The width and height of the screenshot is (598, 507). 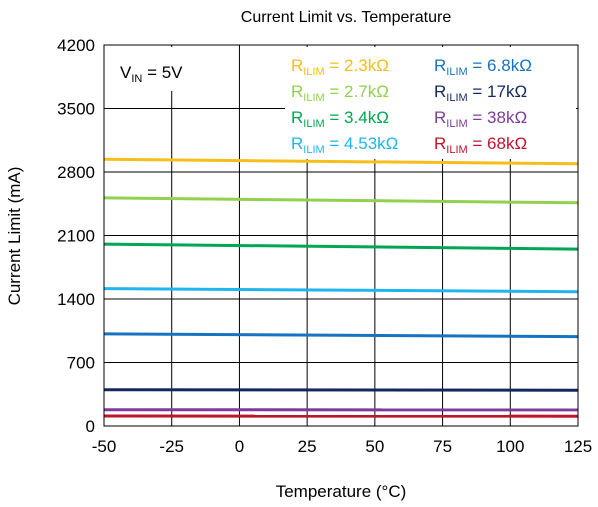 What do you see at coordinates (483, 67) in the screenshot?
I see `legend-item-5: RILIM = 6.8kΩ` at bounding box center [483, 67].